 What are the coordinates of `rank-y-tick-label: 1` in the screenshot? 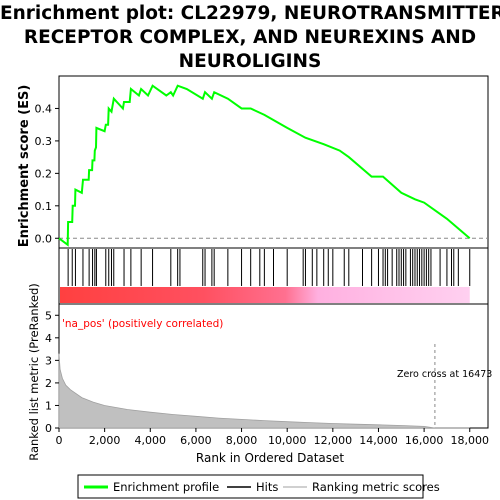 It's located at (48, 405).